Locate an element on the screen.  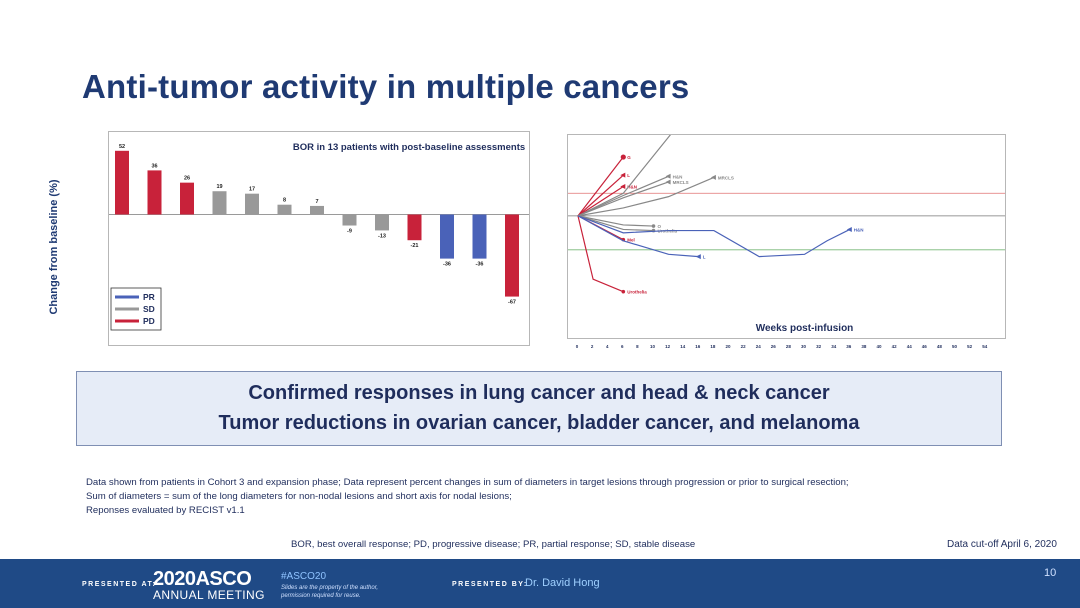
x-tick-label: 48 is located at coordinates (940, 346).